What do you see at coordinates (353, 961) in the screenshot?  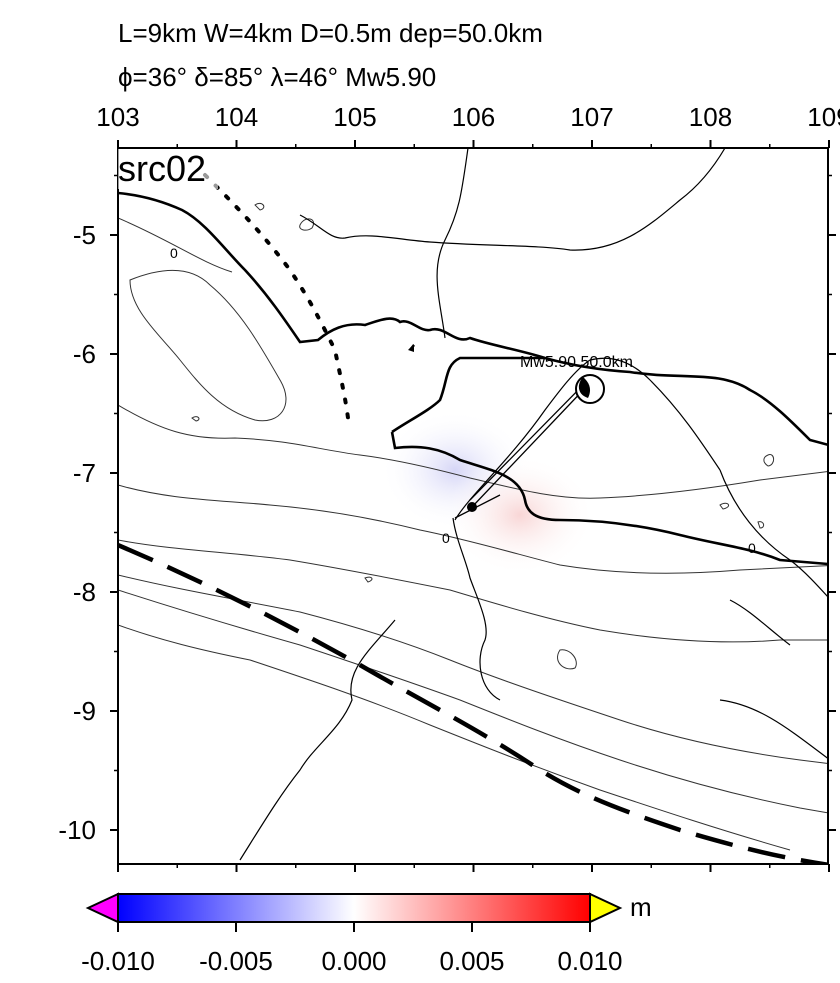 I see `colorbar-tick-label: 0.000` at bounding box center [353, 961].